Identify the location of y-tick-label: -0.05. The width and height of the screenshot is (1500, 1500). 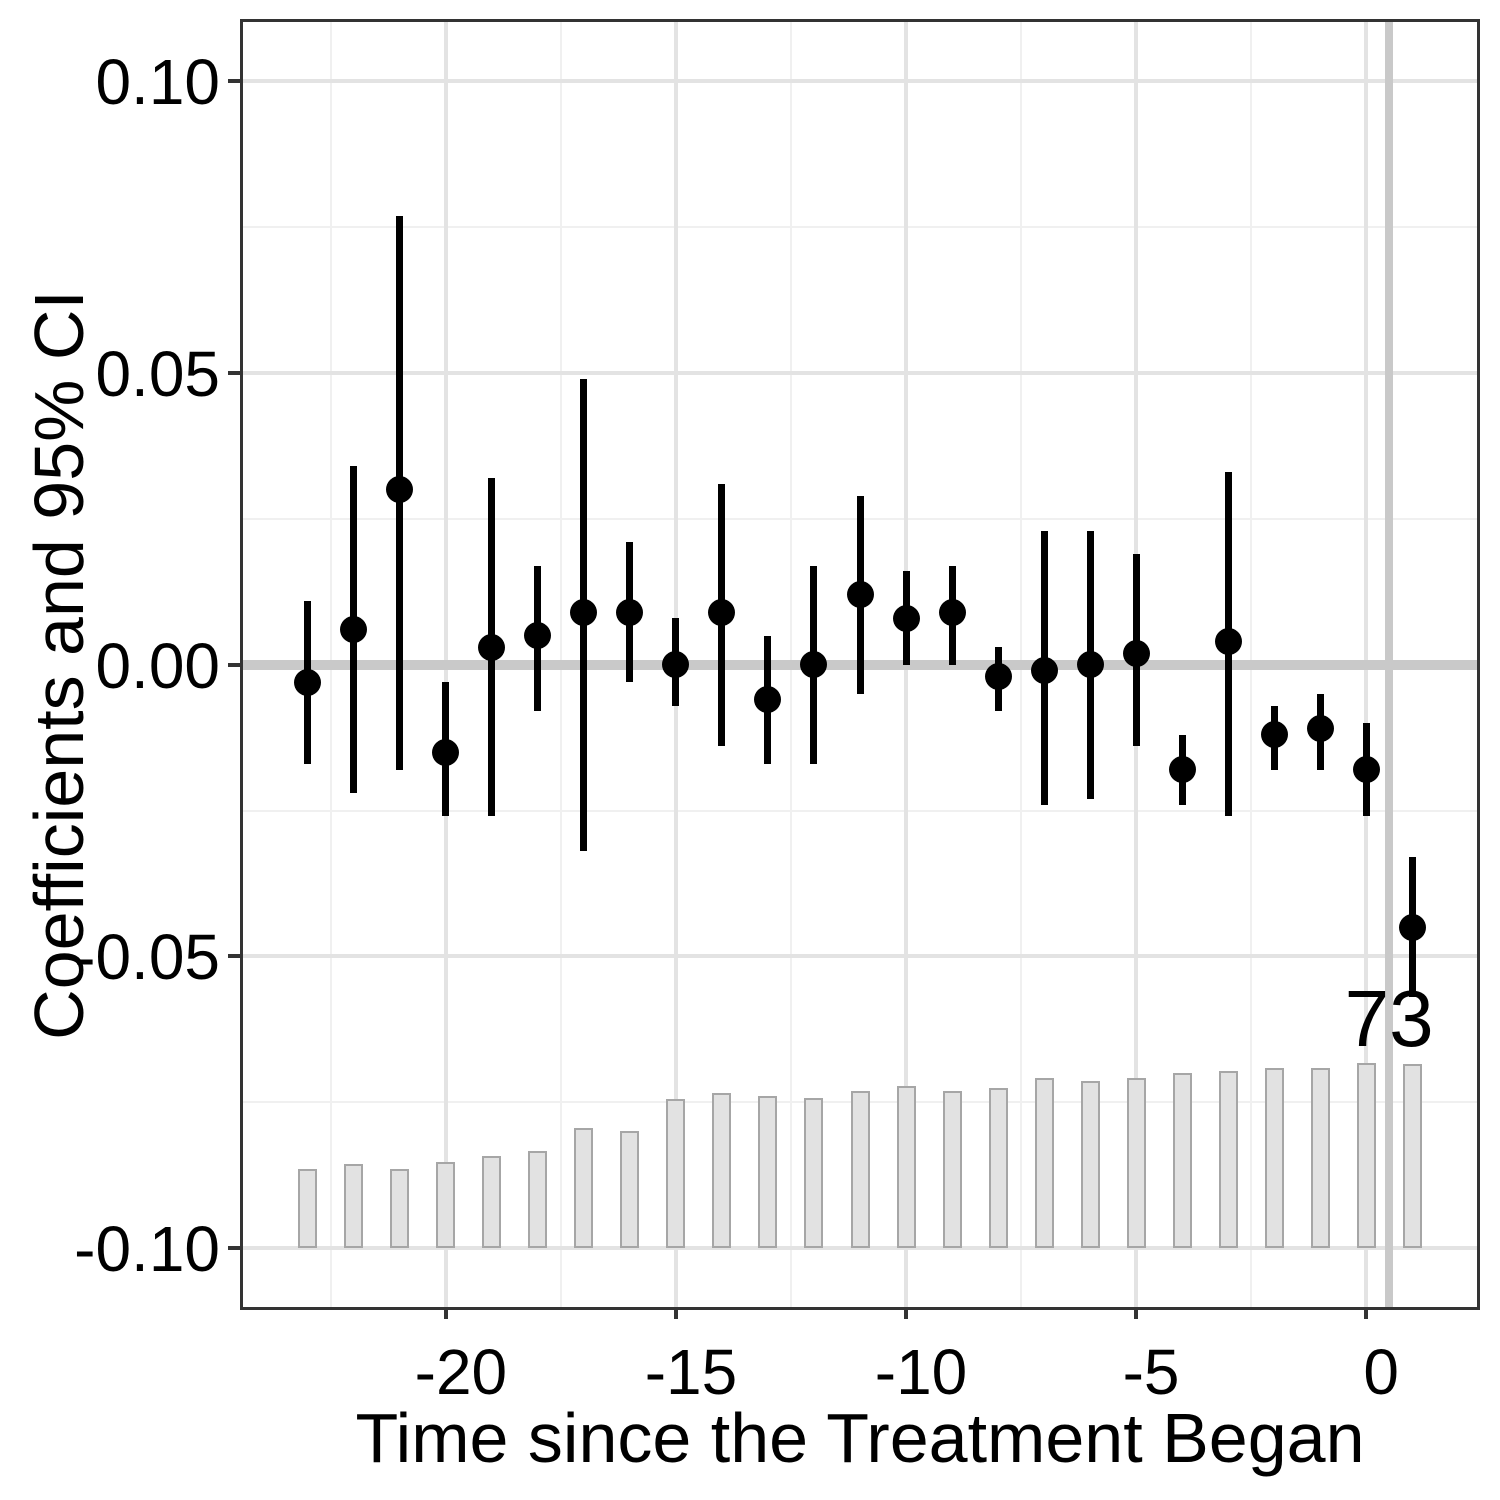
(147, 957).